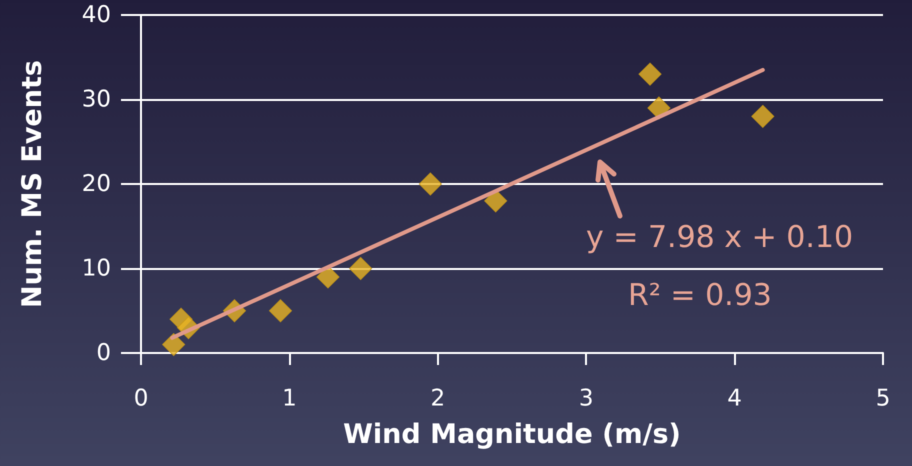 This screenshot has height=466, width=912. What do you see at coordinates (512, 434) in the screenshot?
I see `x-axis-title: Wind Magnitude (m/s)` at bounding box center [512, 434].